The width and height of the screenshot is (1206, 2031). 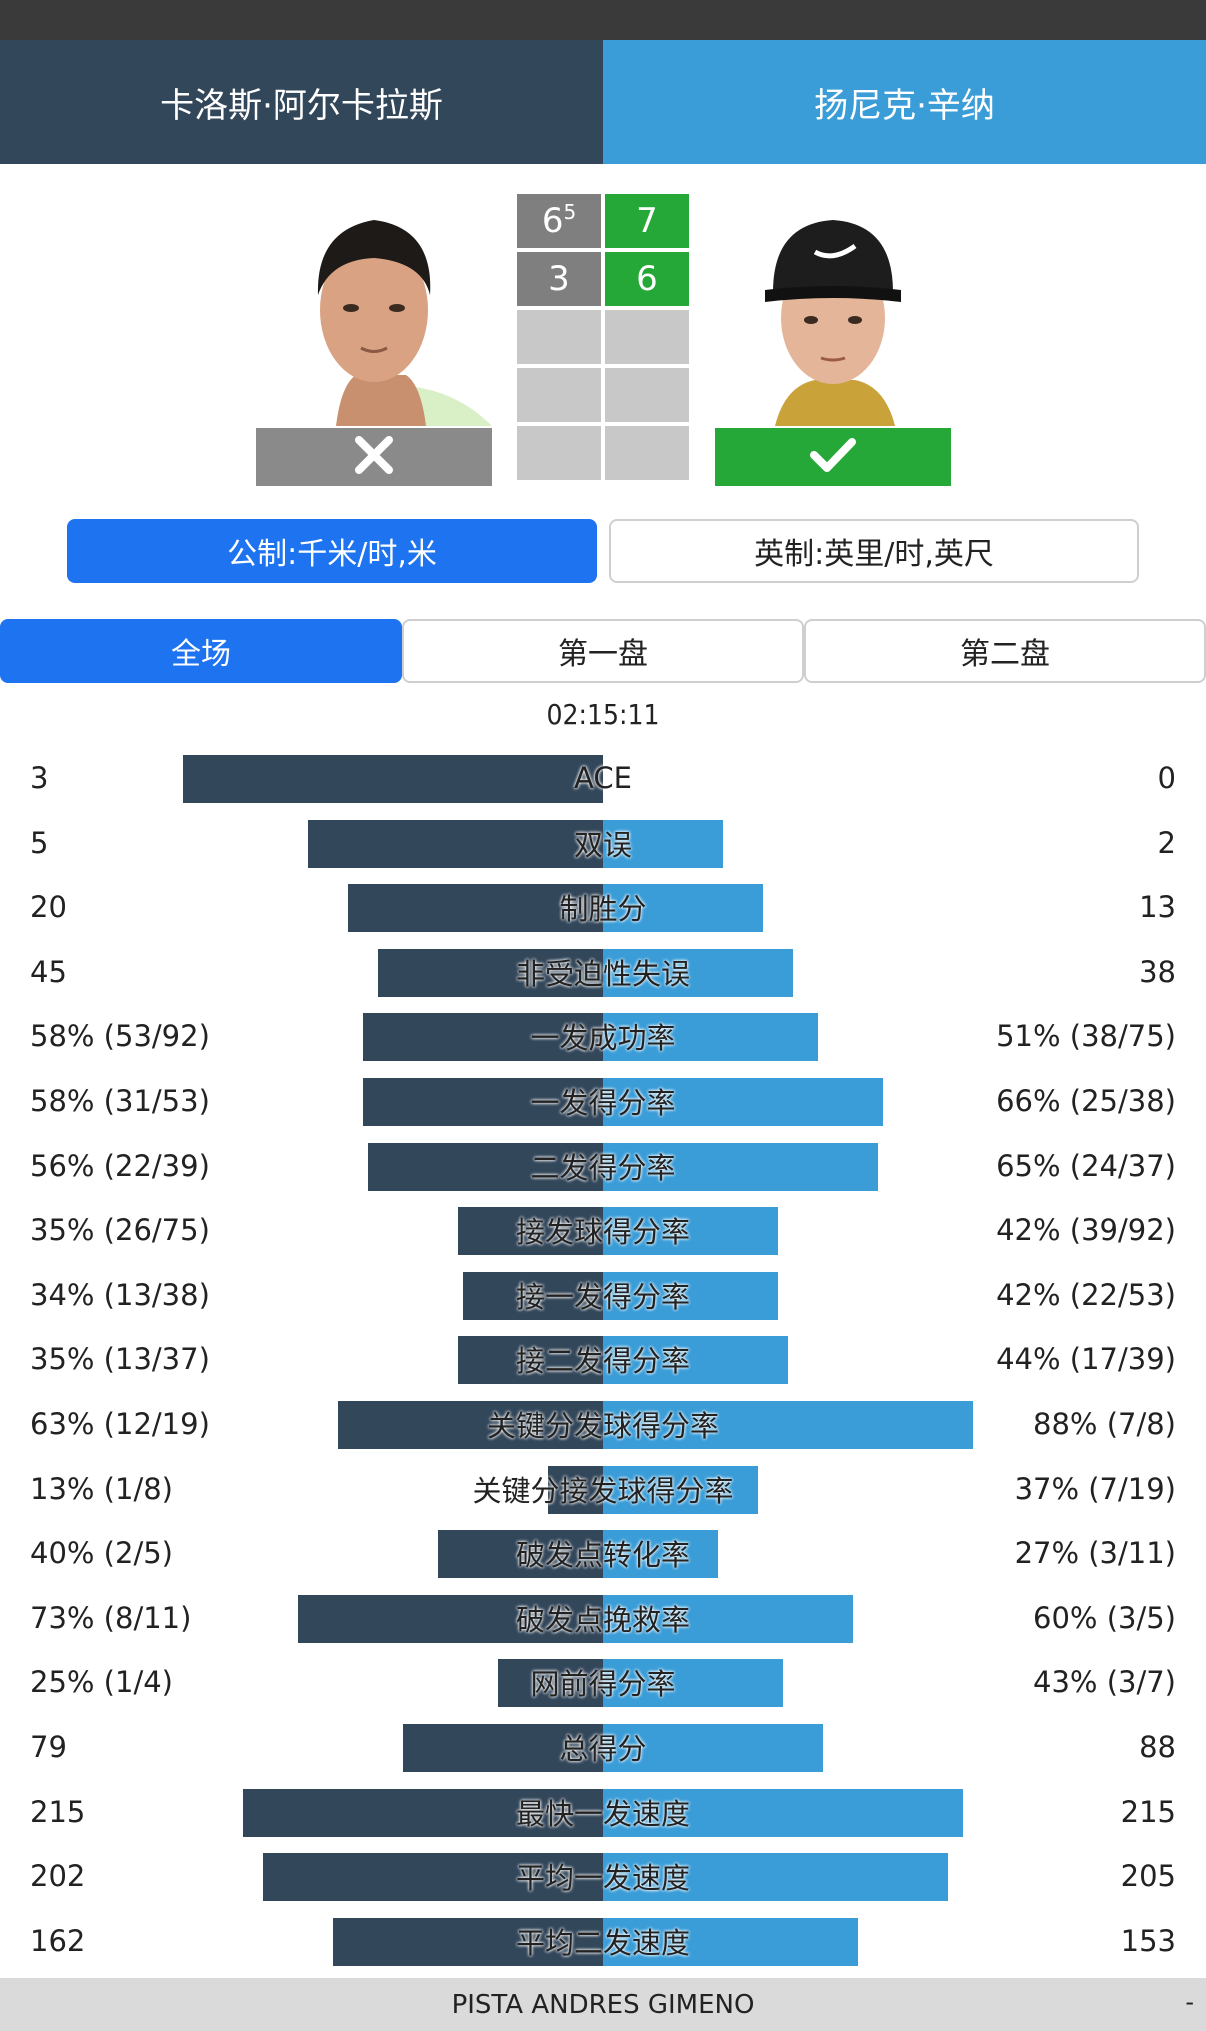 What do you see at coordinates (48, 1746) in the screenshot?
I see `player1-stat-value: 79` at bounding box center [48, 1746].